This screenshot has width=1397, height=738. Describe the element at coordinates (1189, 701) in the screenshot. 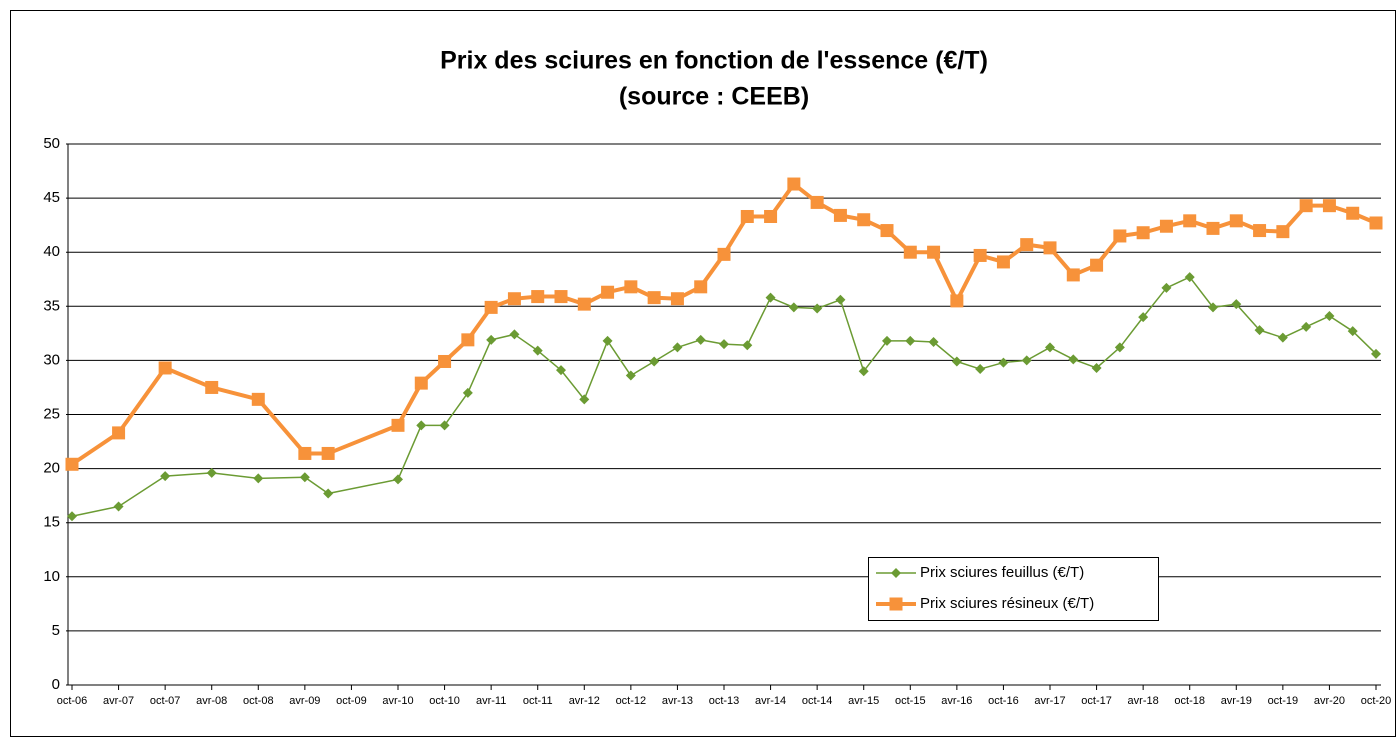

I see `x-tick-label: oct-18` at that location.